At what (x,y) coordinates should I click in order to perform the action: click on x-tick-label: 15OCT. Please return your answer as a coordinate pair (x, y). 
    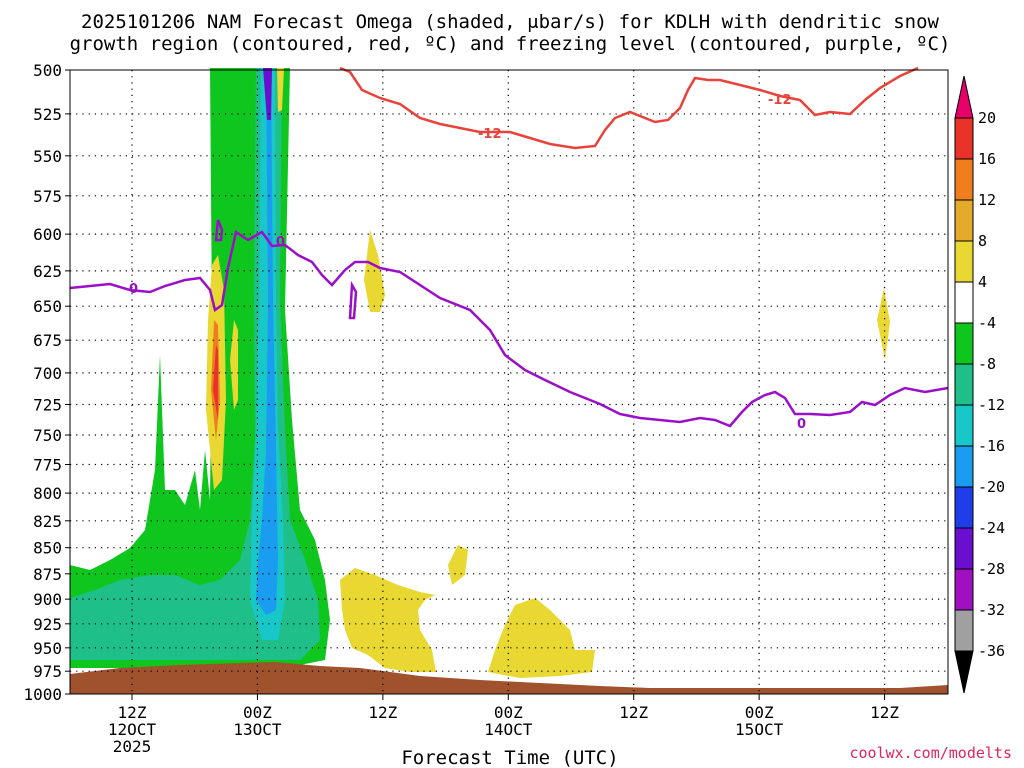
    Looking at the image, I should click on (759, 729).